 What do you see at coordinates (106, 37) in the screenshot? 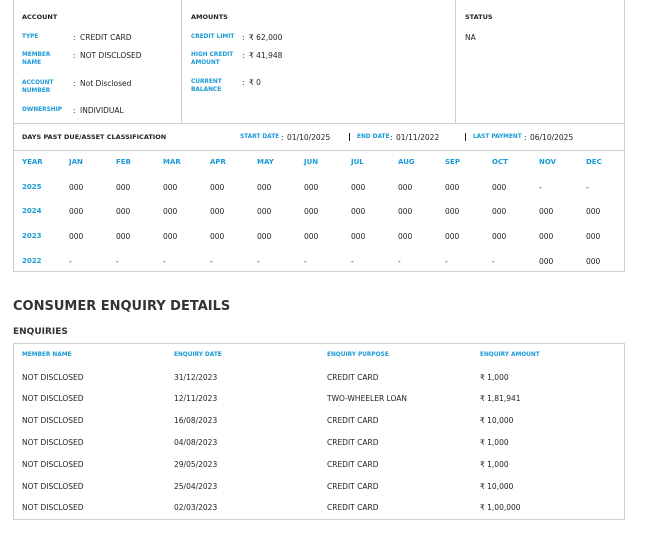
I see `field-value: CREDIT CARD` at bounding box center [106, 37].